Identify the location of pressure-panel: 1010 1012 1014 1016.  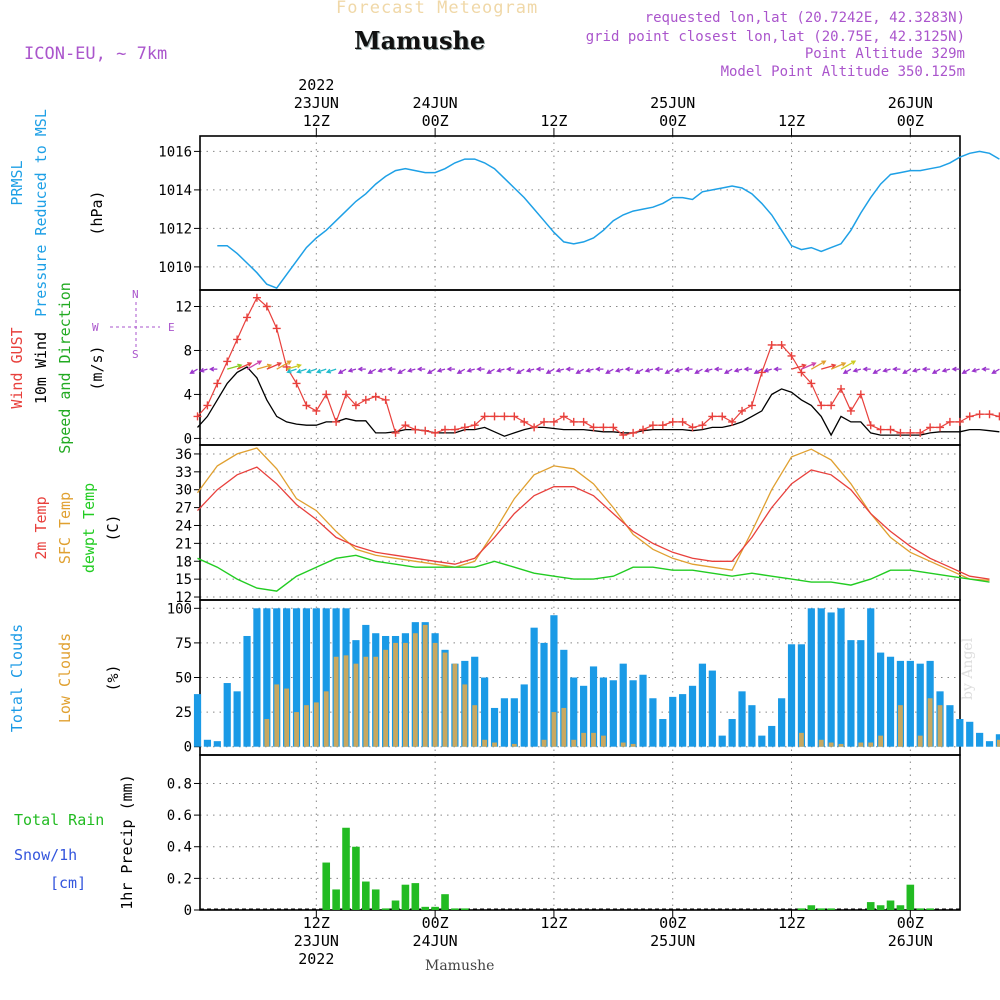
(559, 213).